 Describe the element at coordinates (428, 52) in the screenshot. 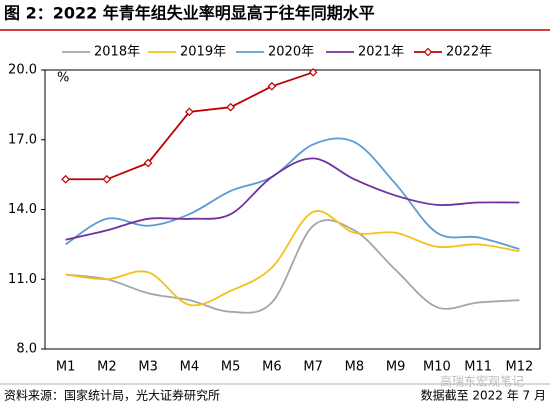

I see `legend-marker` at that location.